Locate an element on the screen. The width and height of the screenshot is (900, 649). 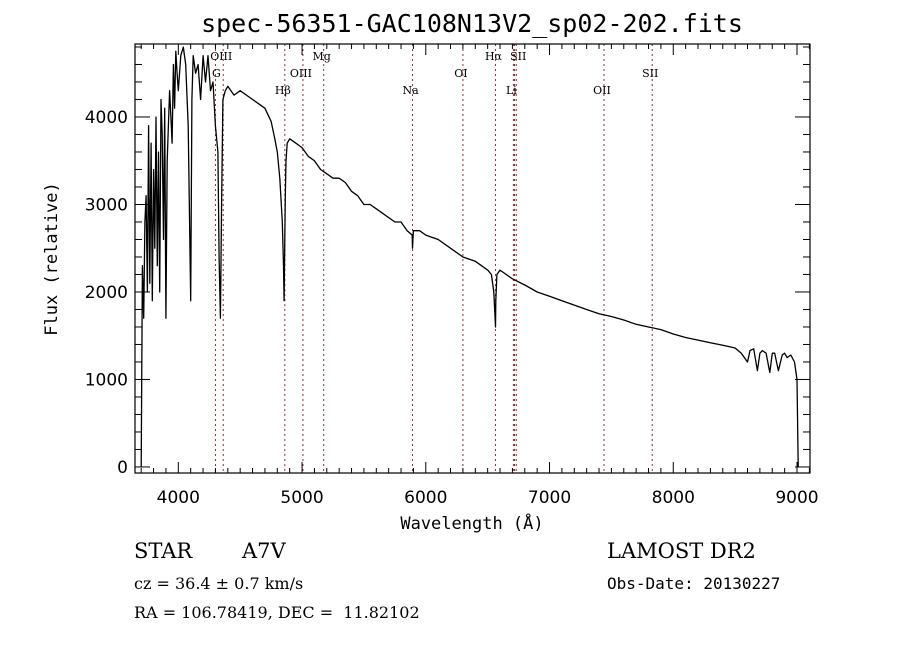
x-tick-label: 7000 is located at coordinates (549, 498).